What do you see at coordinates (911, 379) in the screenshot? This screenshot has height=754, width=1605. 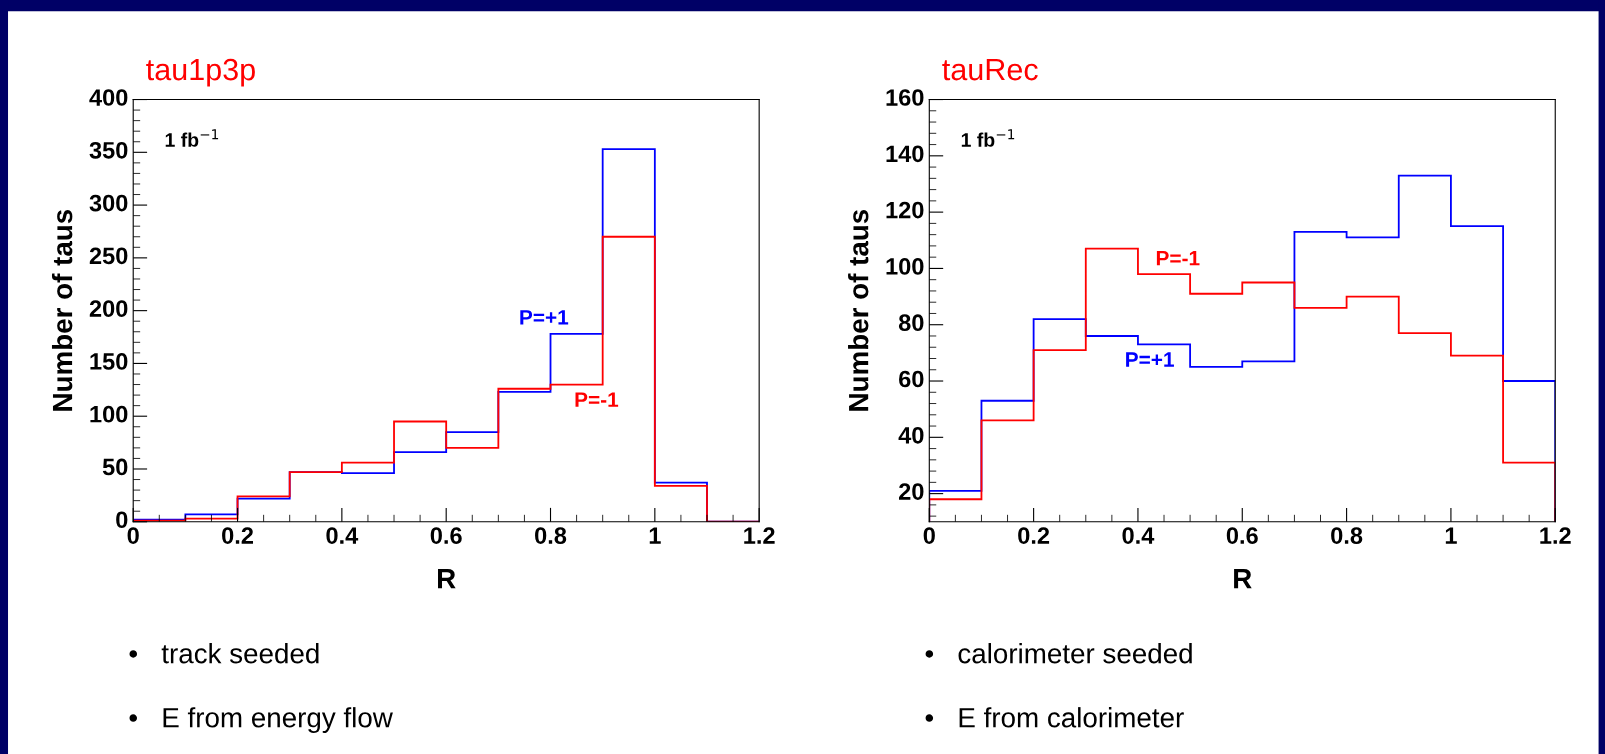 I see `y-tick-label: 60` at bounding box center [911, 379].